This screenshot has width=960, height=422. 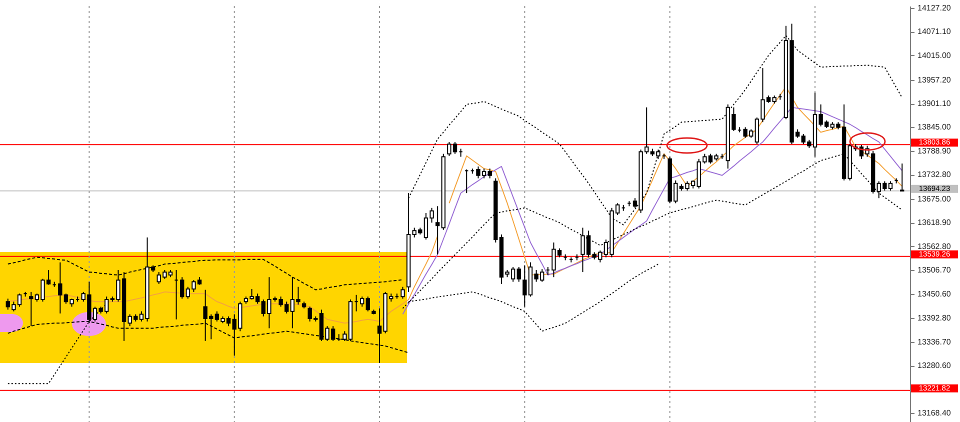 What do you see at coordinates (935, 270) in the screenshot?
I see `y-tick-label: 13506.70` at bounding box center [935, 270].